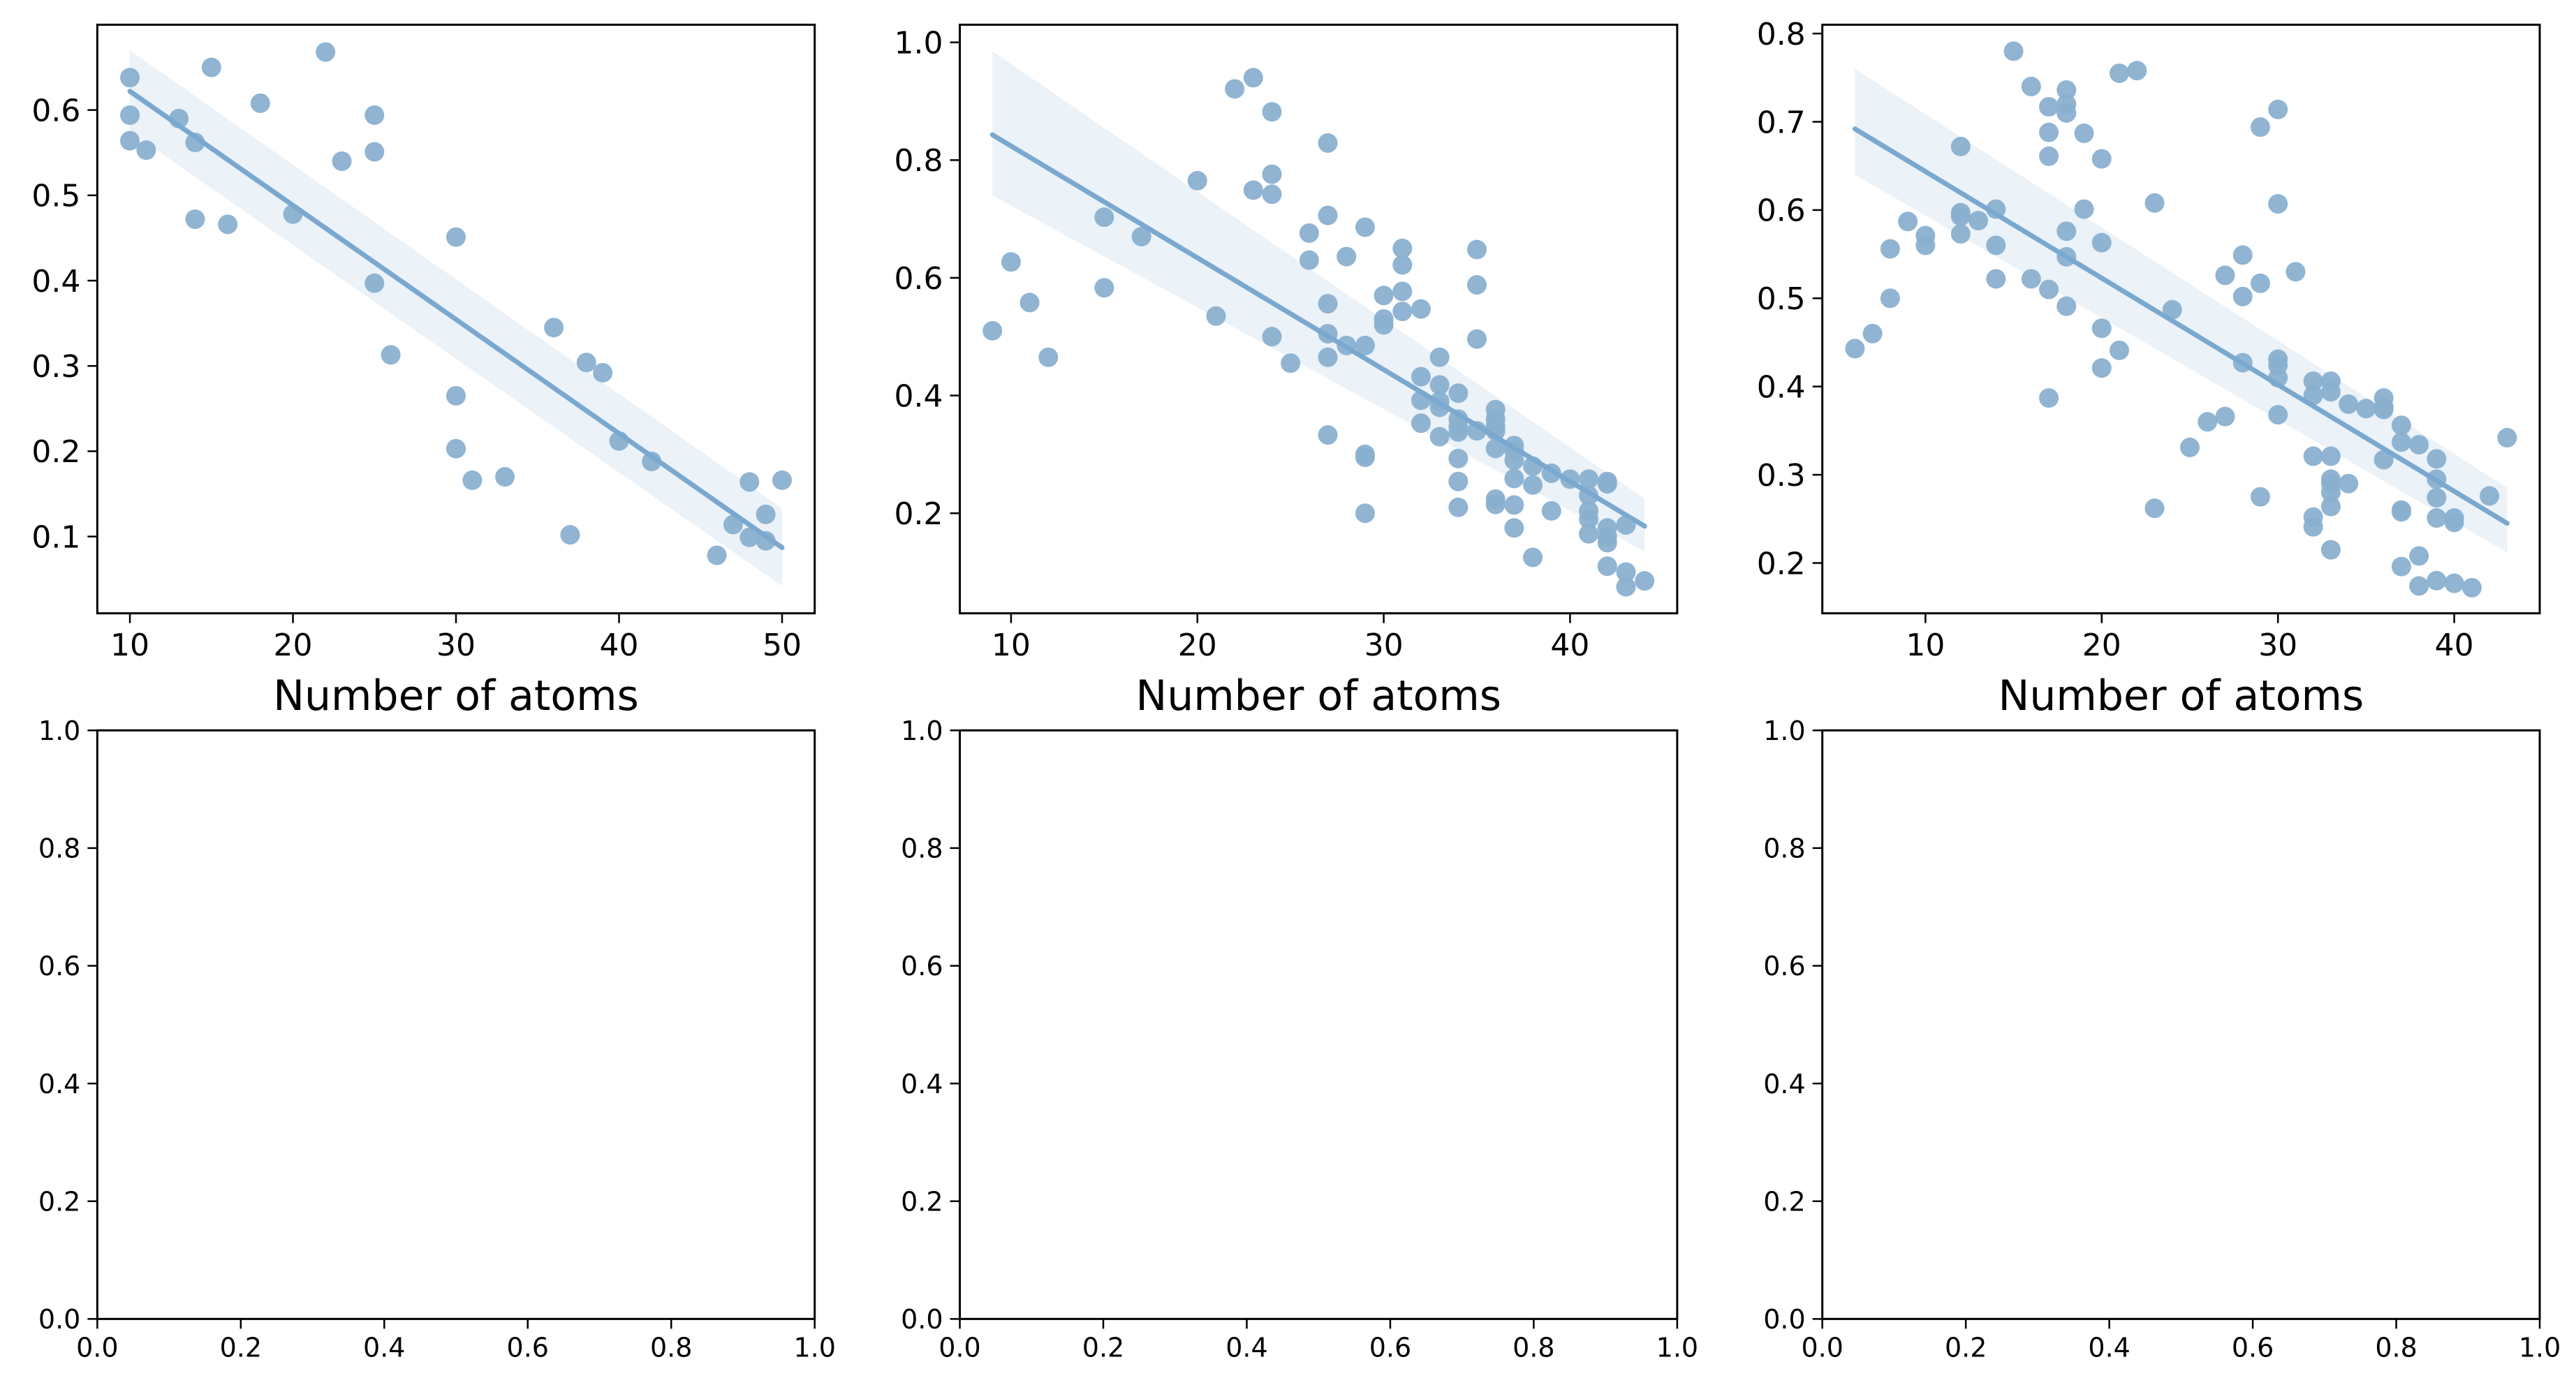 Image resolution: width=2576 pixels, height=1385 pixels. Describe the element at coordinates (922, 1084) in the screenshot. I see `y-tick-label: 0.4` at that location.